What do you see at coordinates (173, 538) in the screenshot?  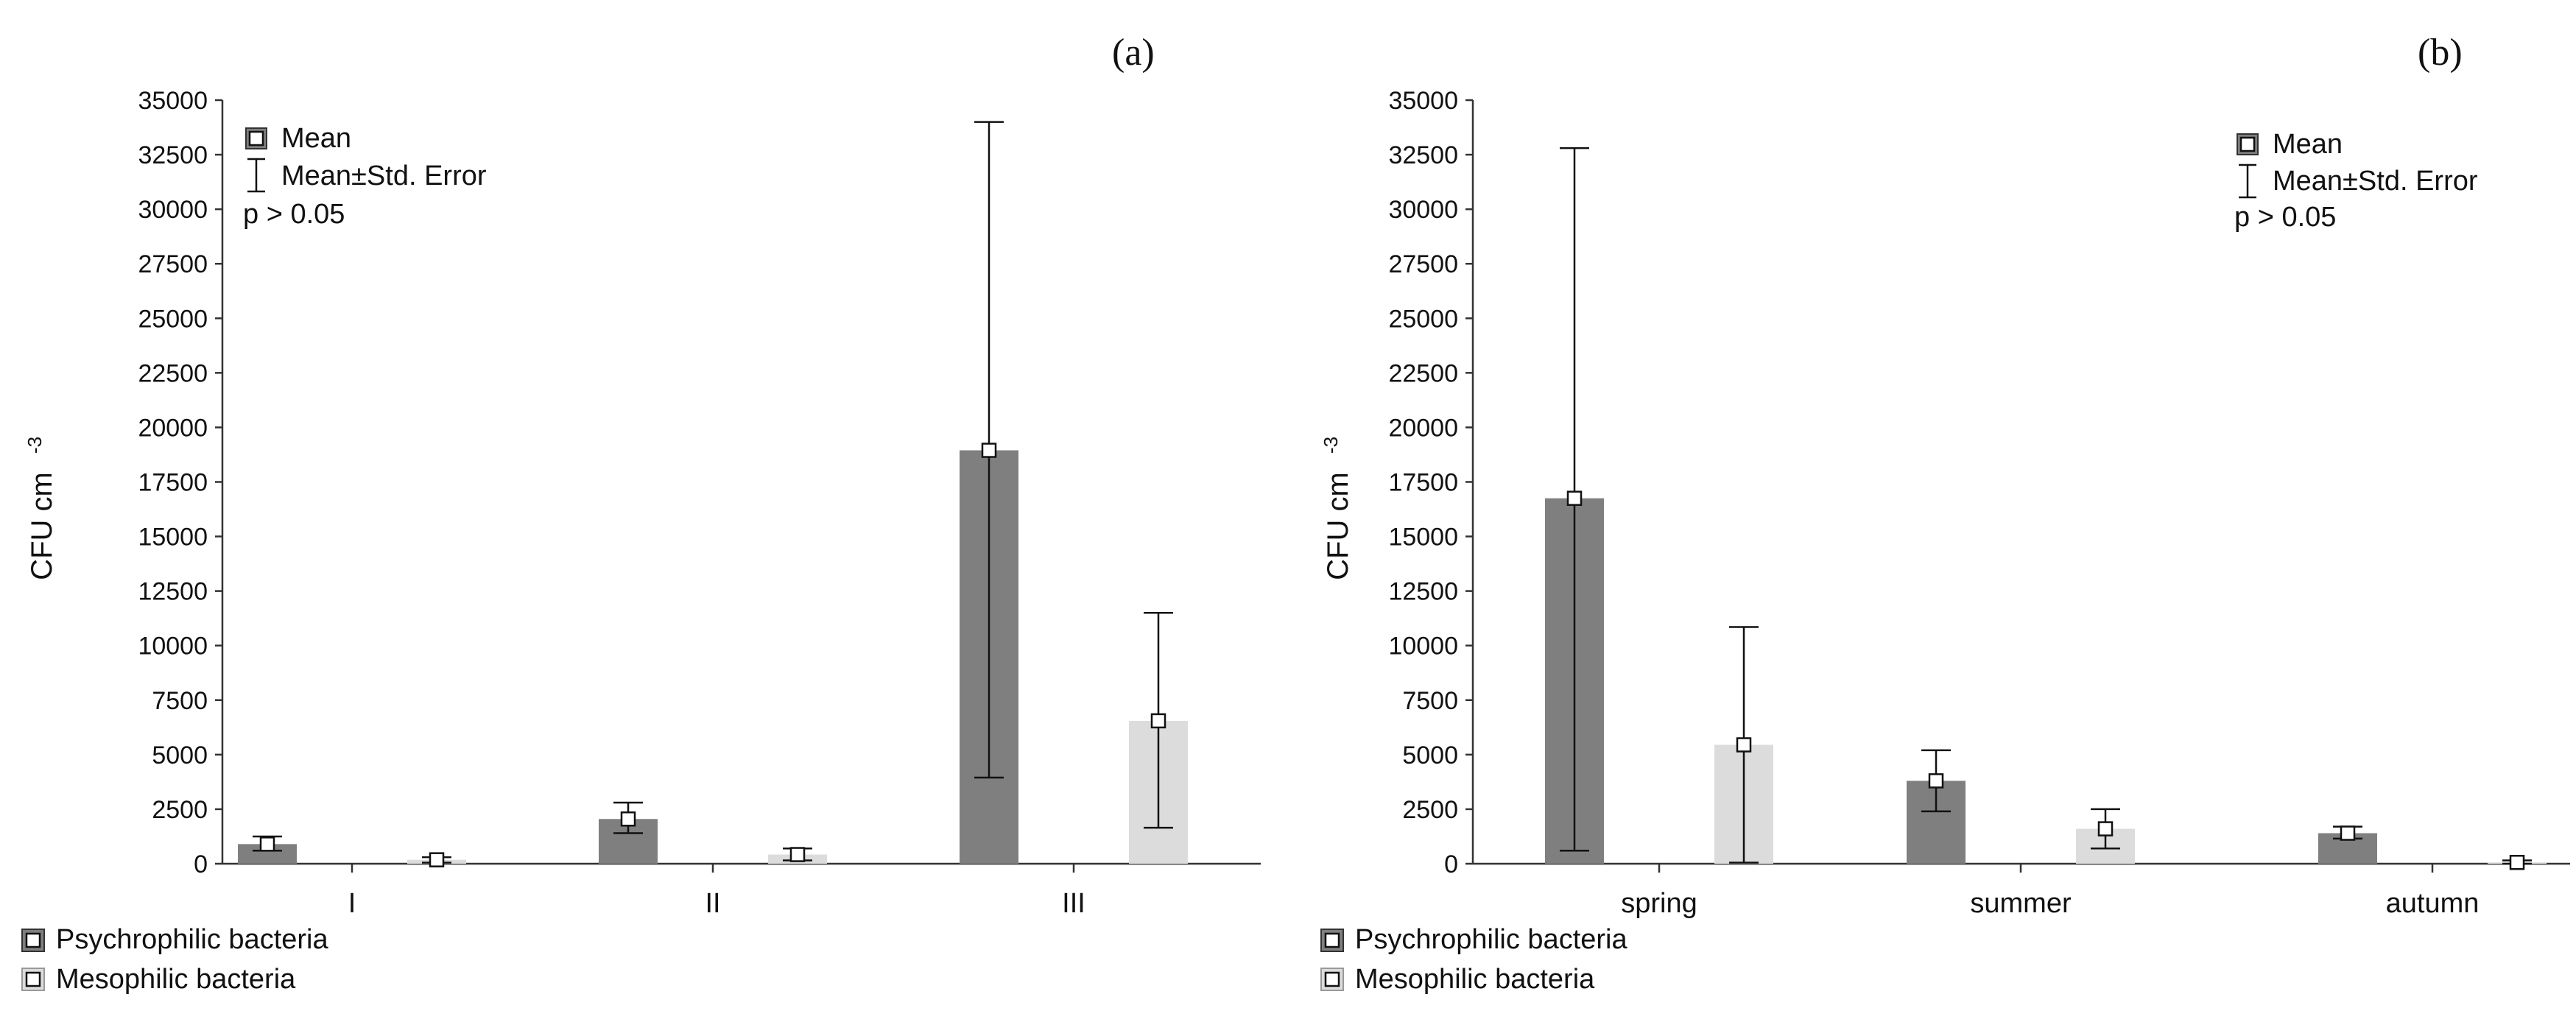 I see `panel-a-y-tick-label: 15000` at bounding box center [173, 538].